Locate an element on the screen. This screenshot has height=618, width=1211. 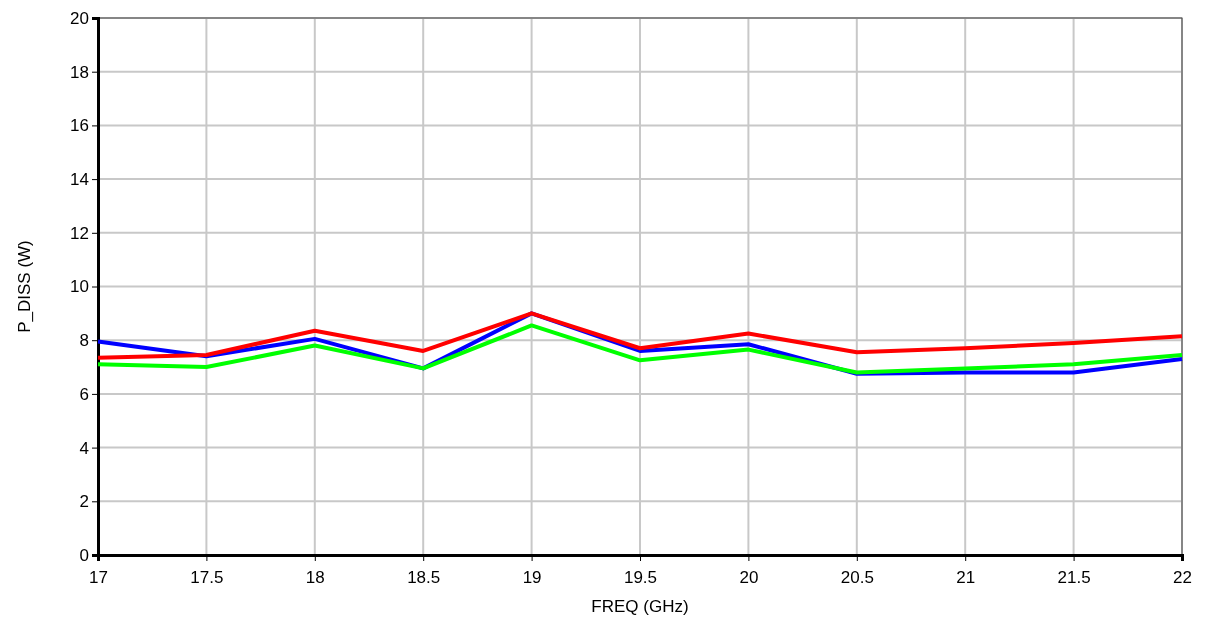
x-tick-label: 18.5 is located at coordinates (424, 577).